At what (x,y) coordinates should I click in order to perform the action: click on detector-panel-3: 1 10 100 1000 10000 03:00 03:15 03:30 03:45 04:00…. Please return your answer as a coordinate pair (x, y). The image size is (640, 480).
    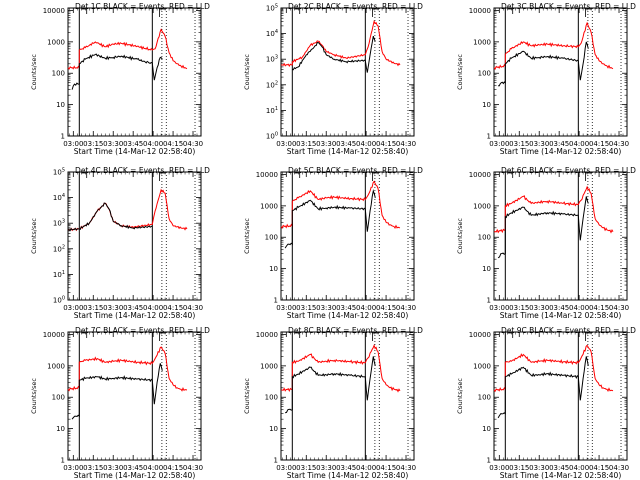
    Looking at the image, I should click on (546, 79).